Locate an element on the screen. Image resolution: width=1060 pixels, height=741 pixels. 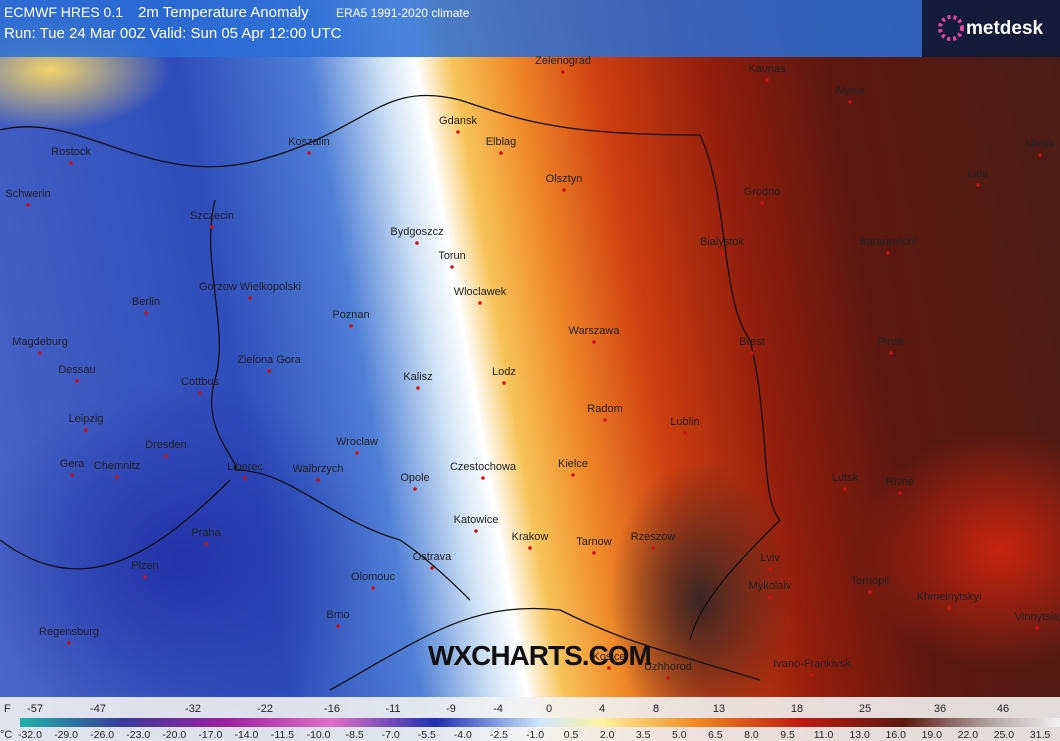
city-label: Baranovichi is located at coordinates (887, 242).